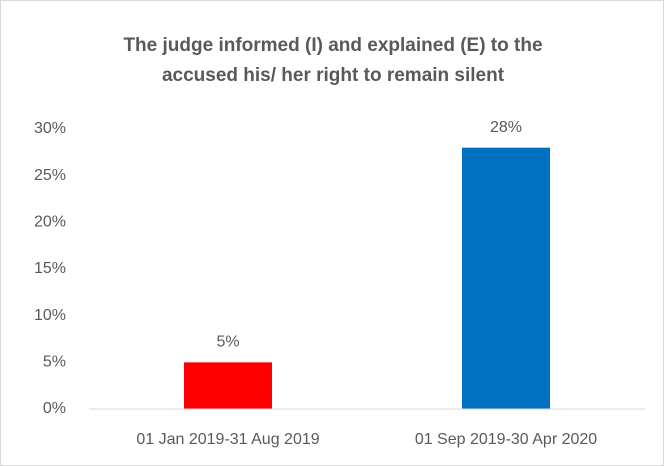 The height and width of the screenshot is (466, 664). What do you see at coordinates (227, 439) in the screenshot?
I see `x-tick-label: 01 Jan 2019-31 Aug 2019` at bounding box center [227, 439].